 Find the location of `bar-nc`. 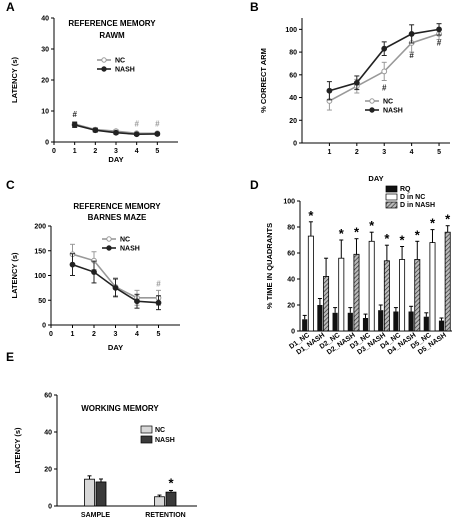

bar-nc is located at coordinates (159, 501).